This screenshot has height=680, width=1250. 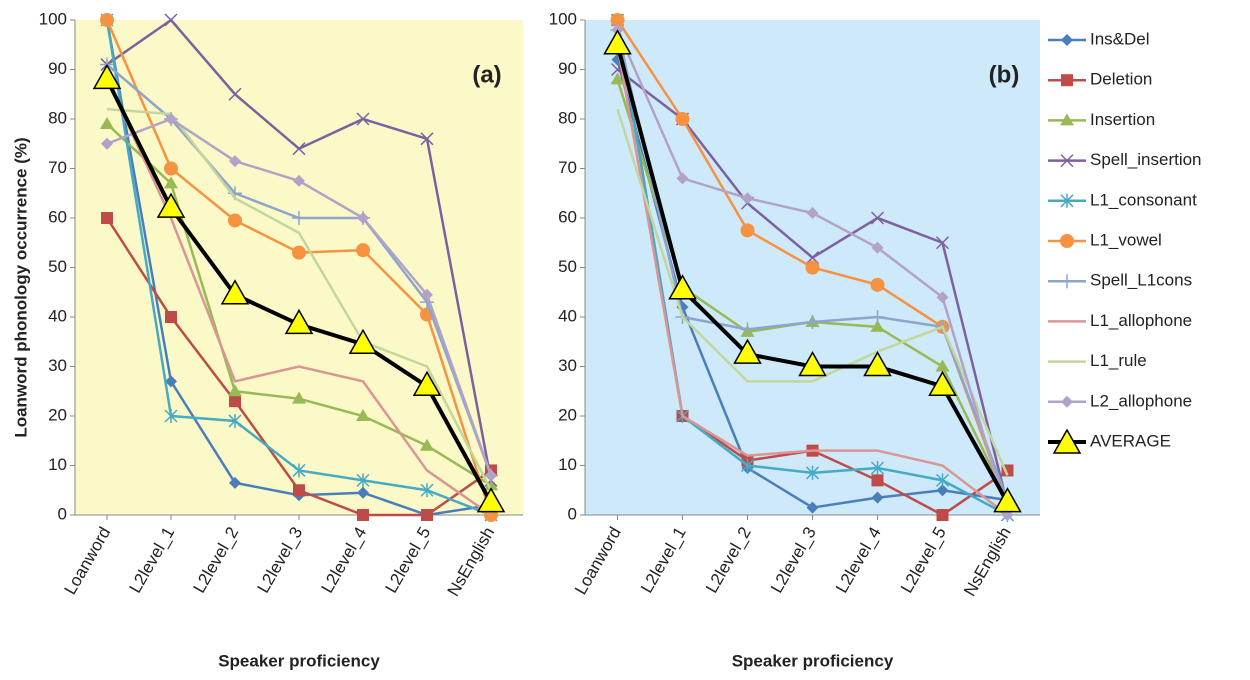 What do you see at coordinates (88, 561) in the screenshot?
I see `x-tick-label: Loanword` at bounding box center [88, 561].